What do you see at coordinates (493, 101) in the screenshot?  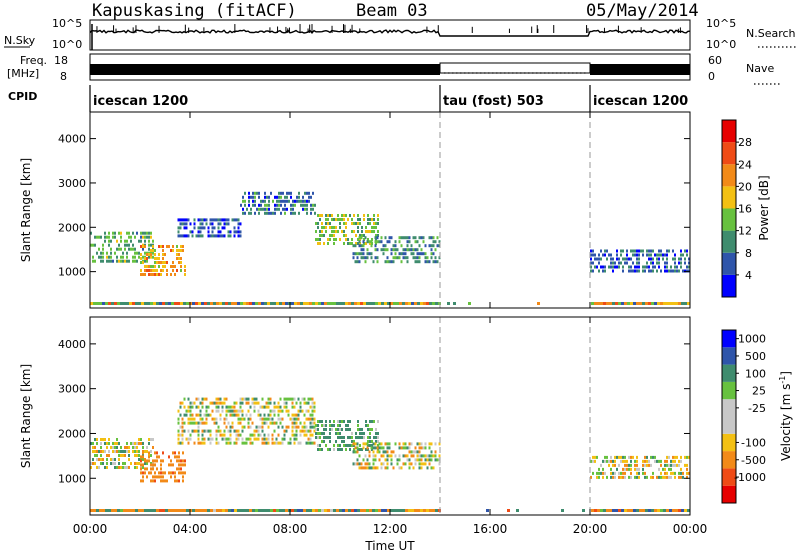 I see `cpid-segment-label: tau (fost) 503` at bounding box center [493, 101].